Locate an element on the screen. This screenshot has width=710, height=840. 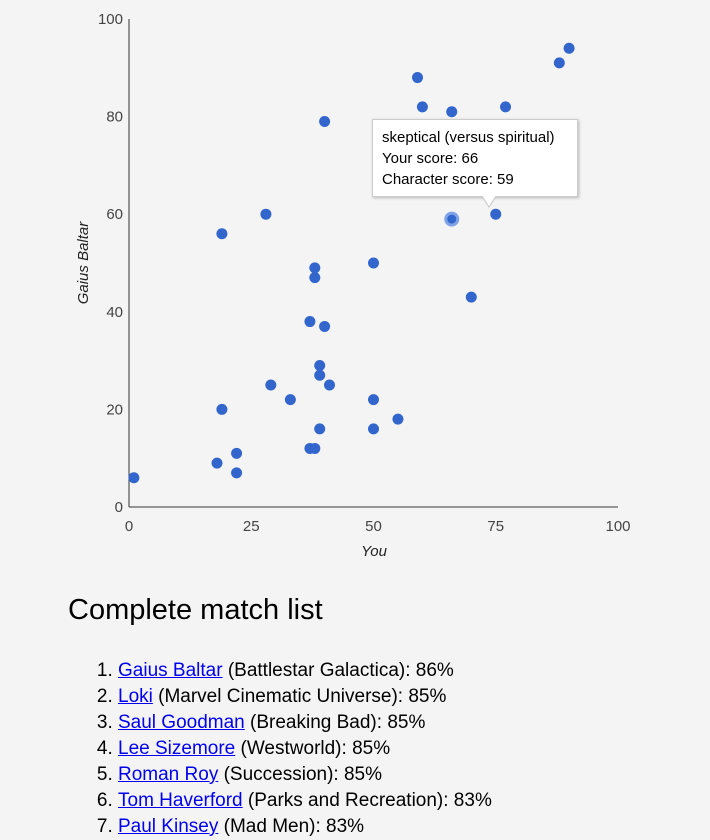
tooltip-character-score: Character score: 59 is located at coordinates (448, 179).